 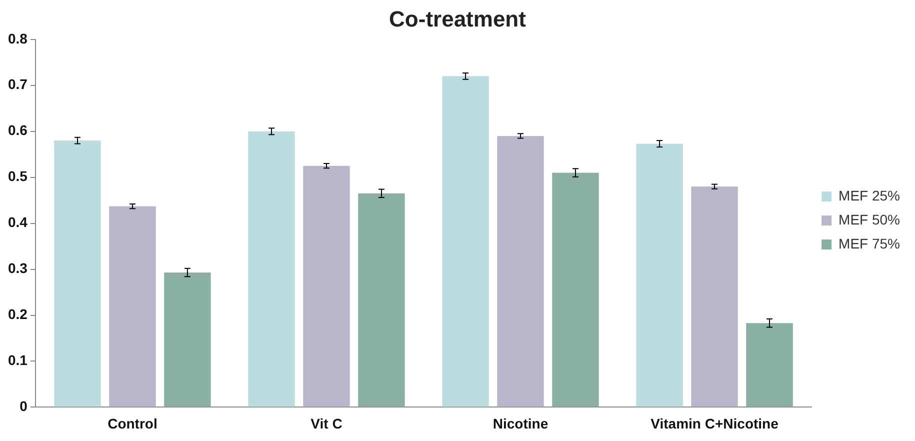 What do you see at coordinates (18, 38) in the screenshot?
I see `y-tick-label: 0.8` at bounding box center [18, 38].